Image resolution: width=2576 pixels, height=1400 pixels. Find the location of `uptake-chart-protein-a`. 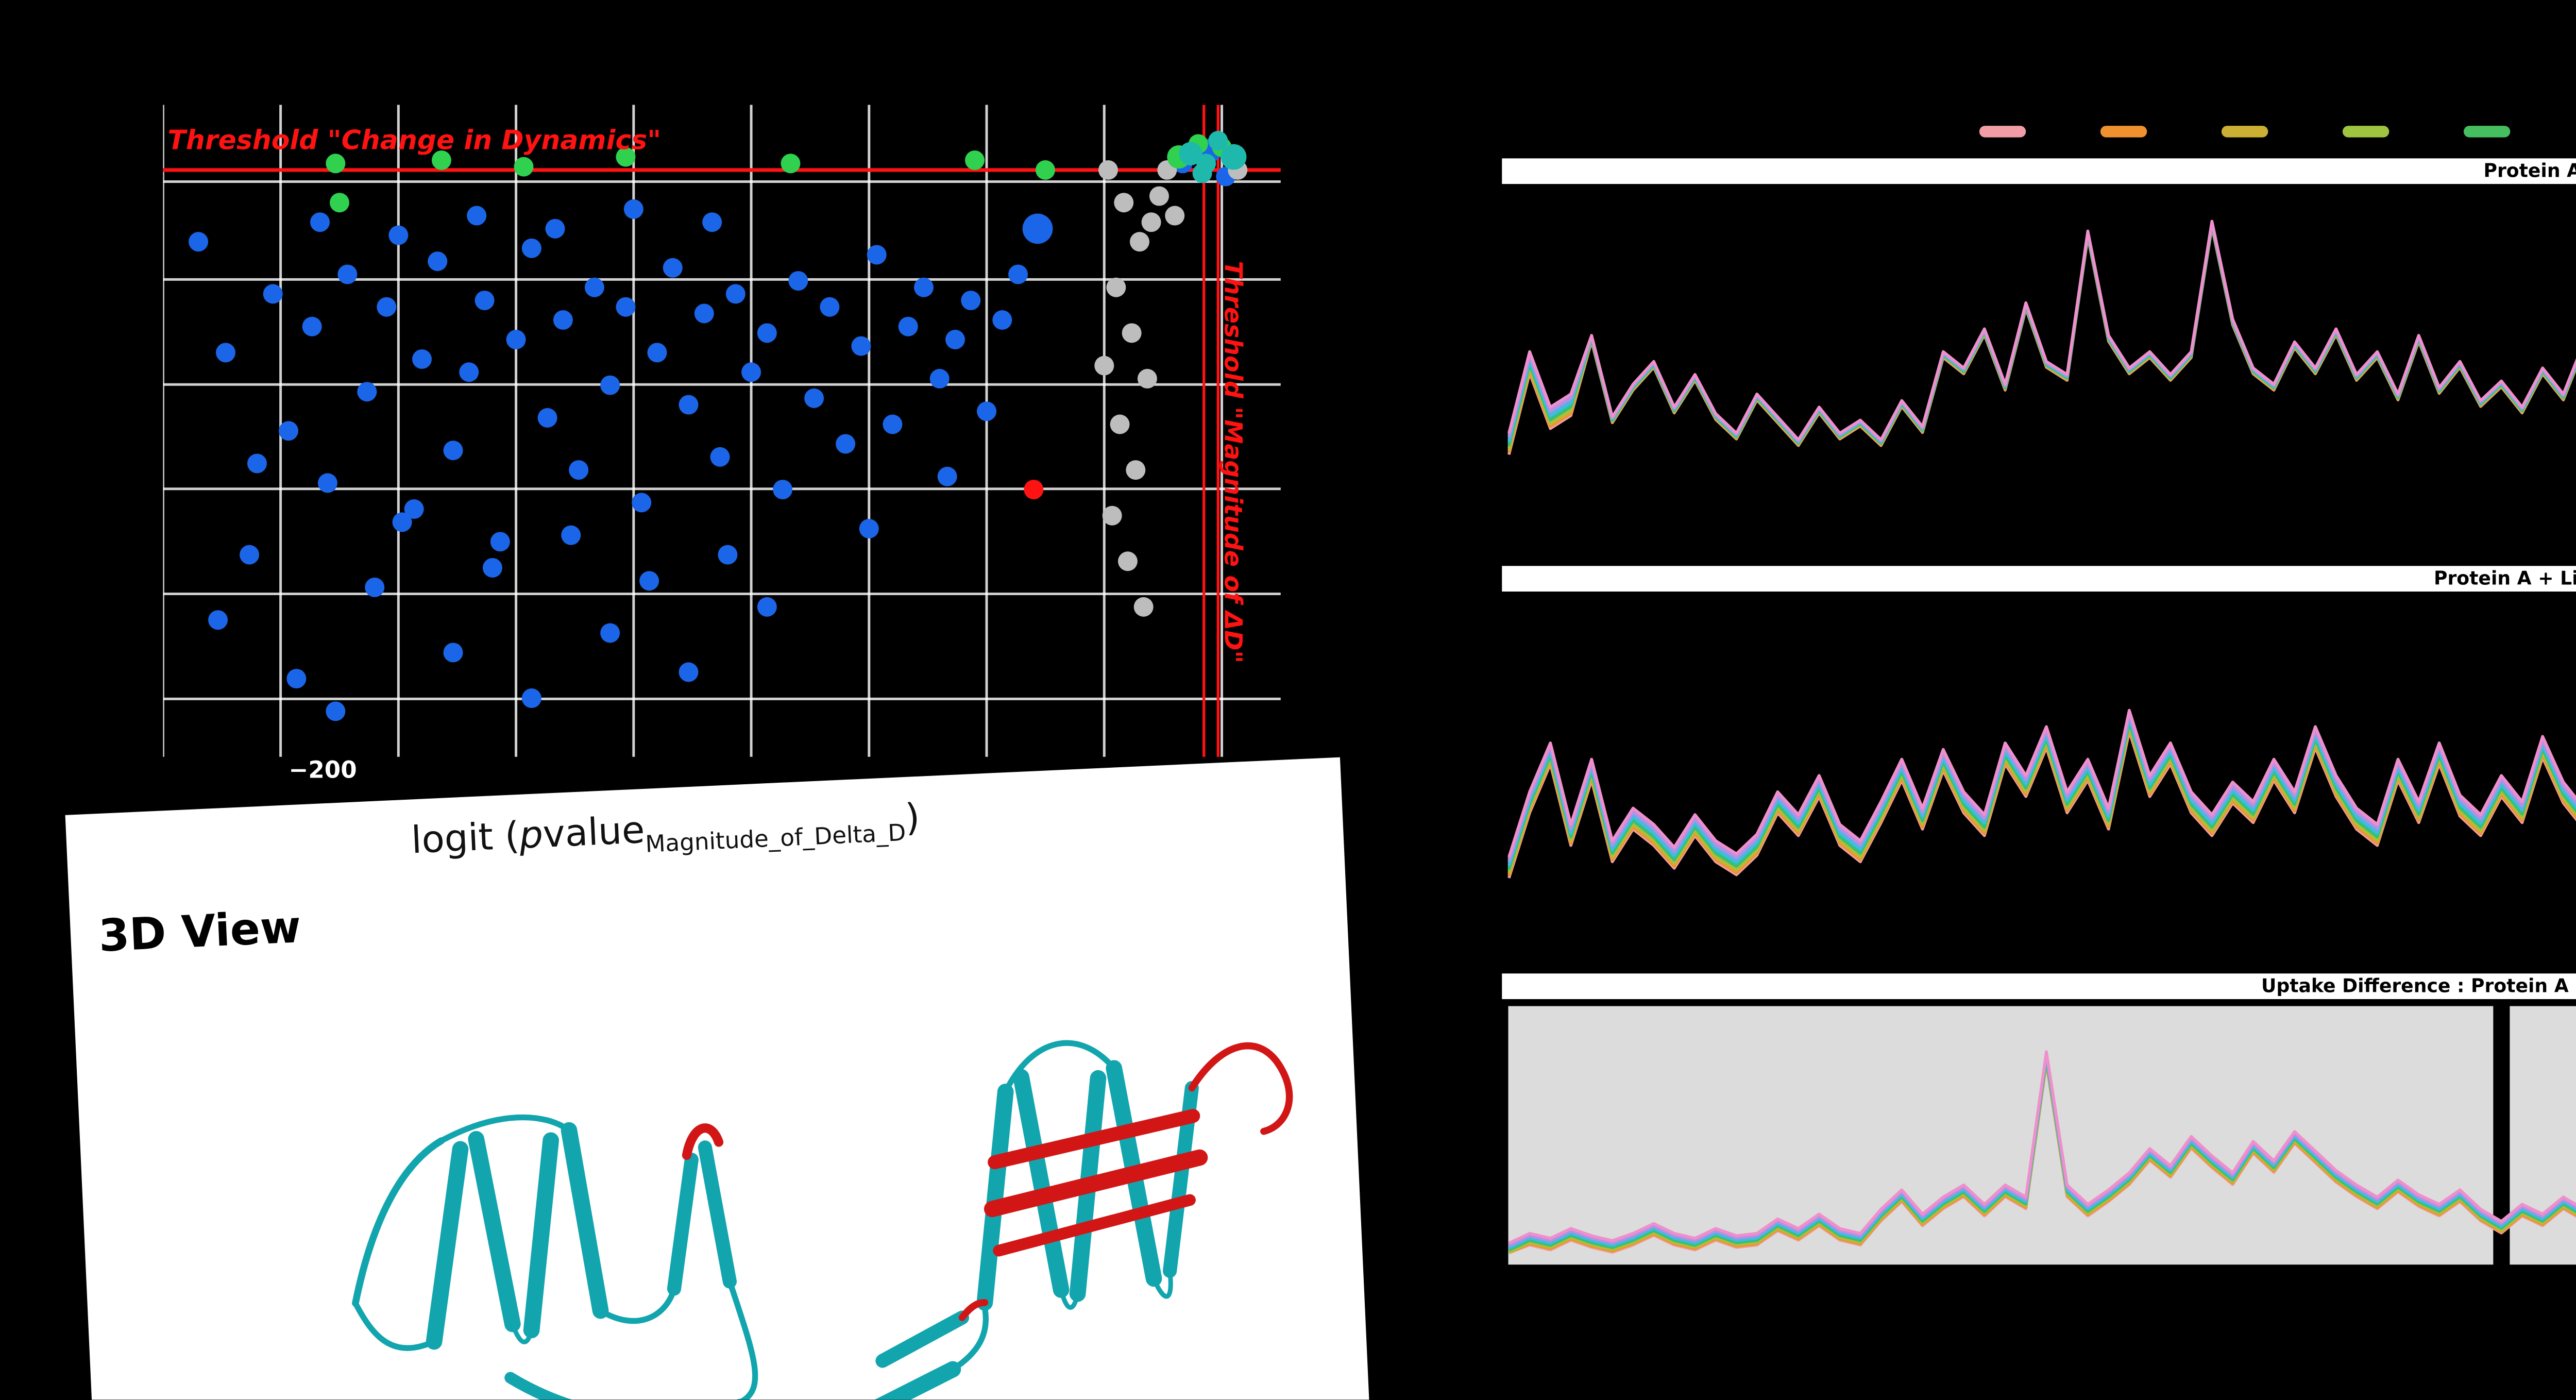

uptake-chart-protein-a is located at coordinates (2039, 369).